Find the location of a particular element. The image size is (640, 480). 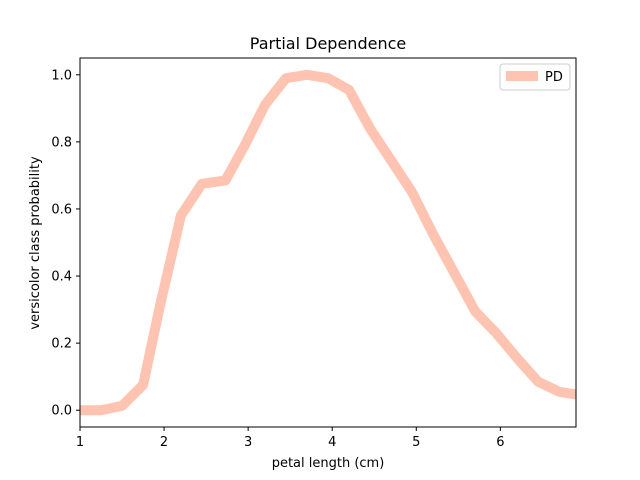

legend: PD is located at coordinates (535, 77).